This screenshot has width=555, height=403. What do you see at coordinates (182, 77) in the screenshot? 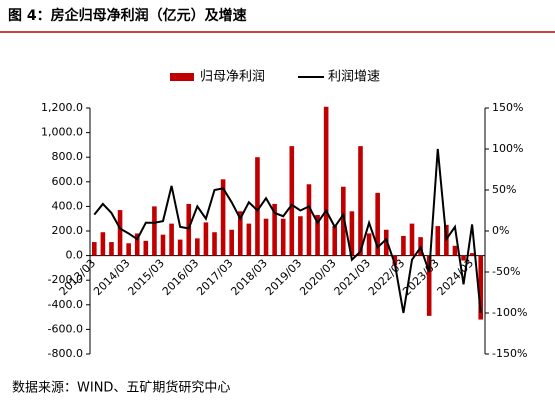
I see `legend-swatch` at bounding box center [182, 77].